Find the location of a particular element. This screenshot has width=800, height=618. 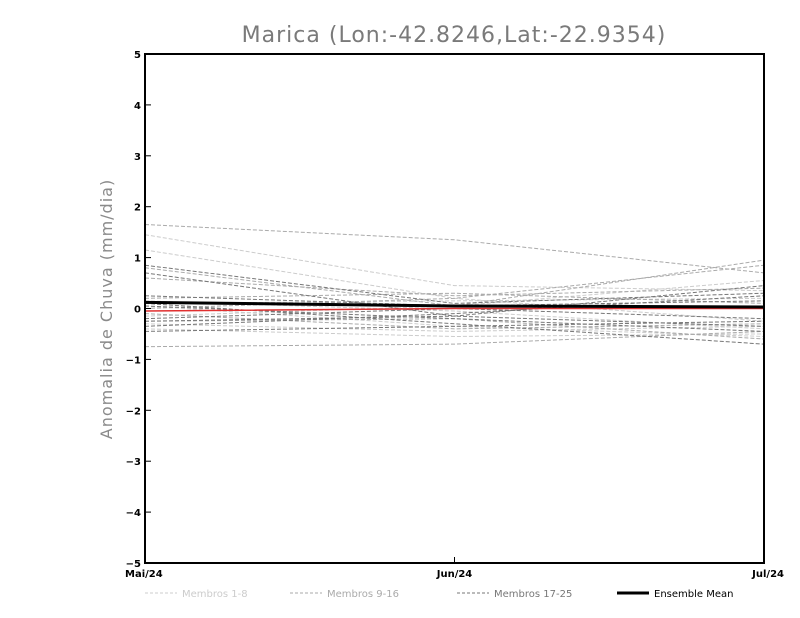

reference-line is located at coordinates (454, 309).